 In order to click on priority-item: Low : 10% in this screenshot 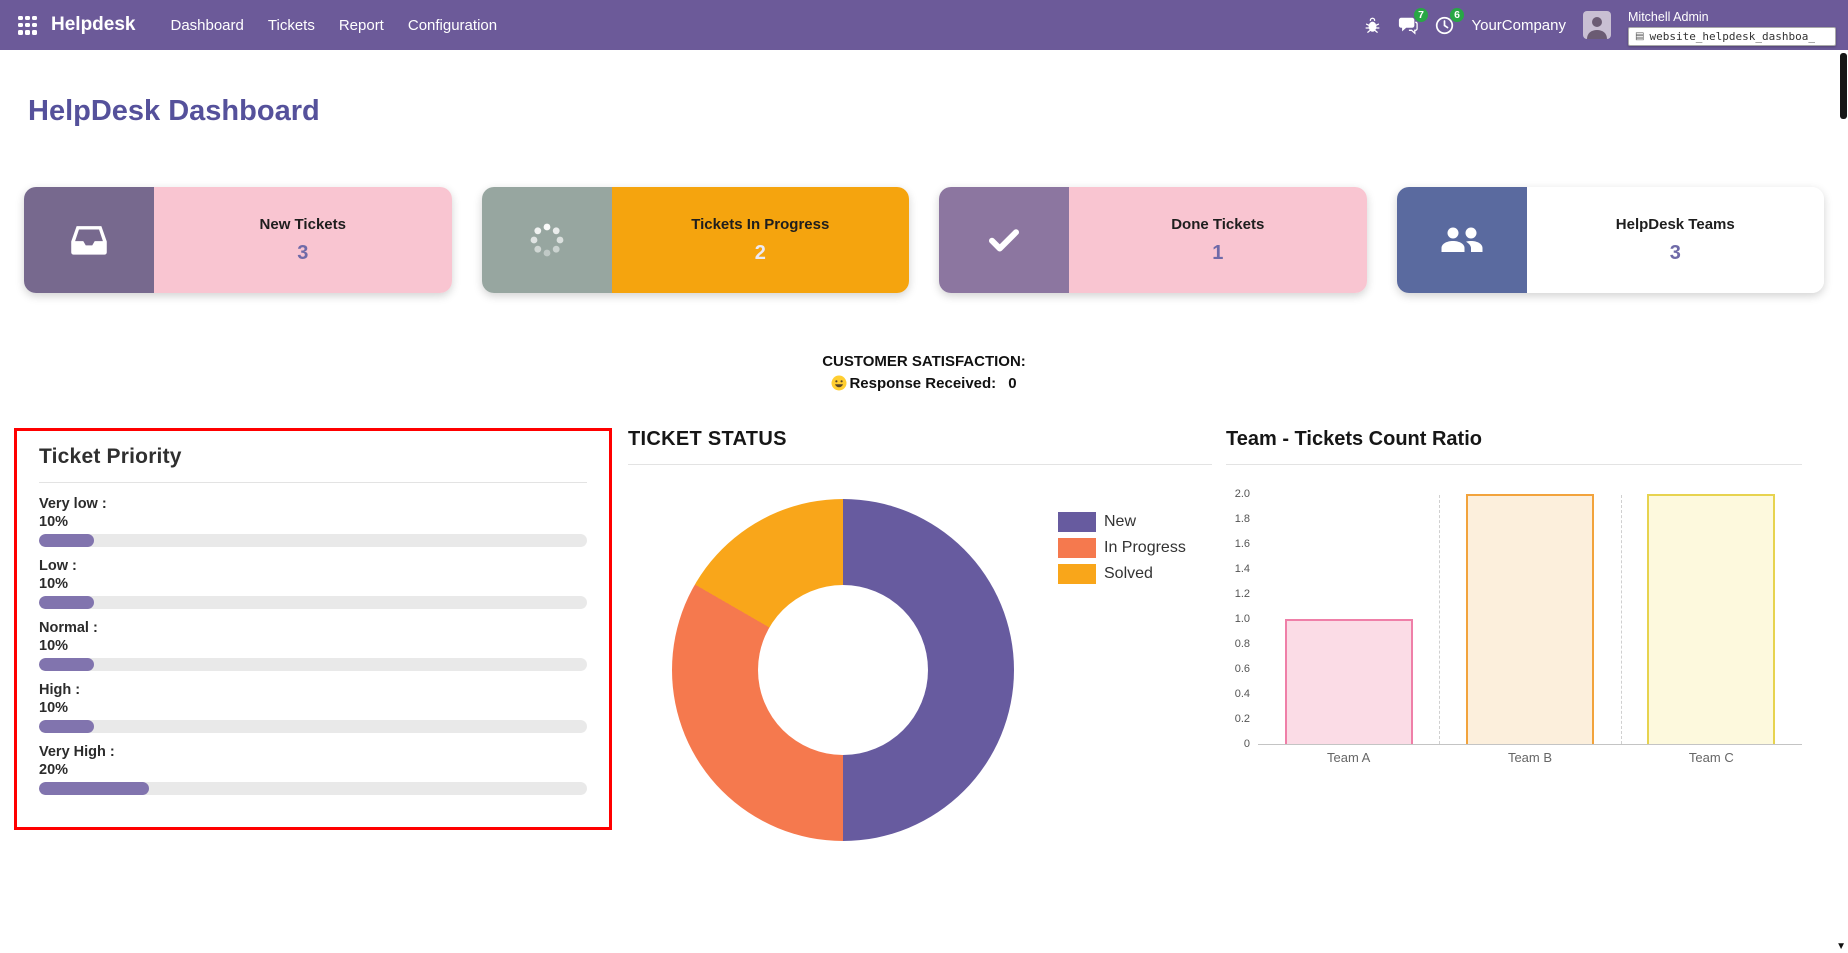, I will do `click(313, 583)`.